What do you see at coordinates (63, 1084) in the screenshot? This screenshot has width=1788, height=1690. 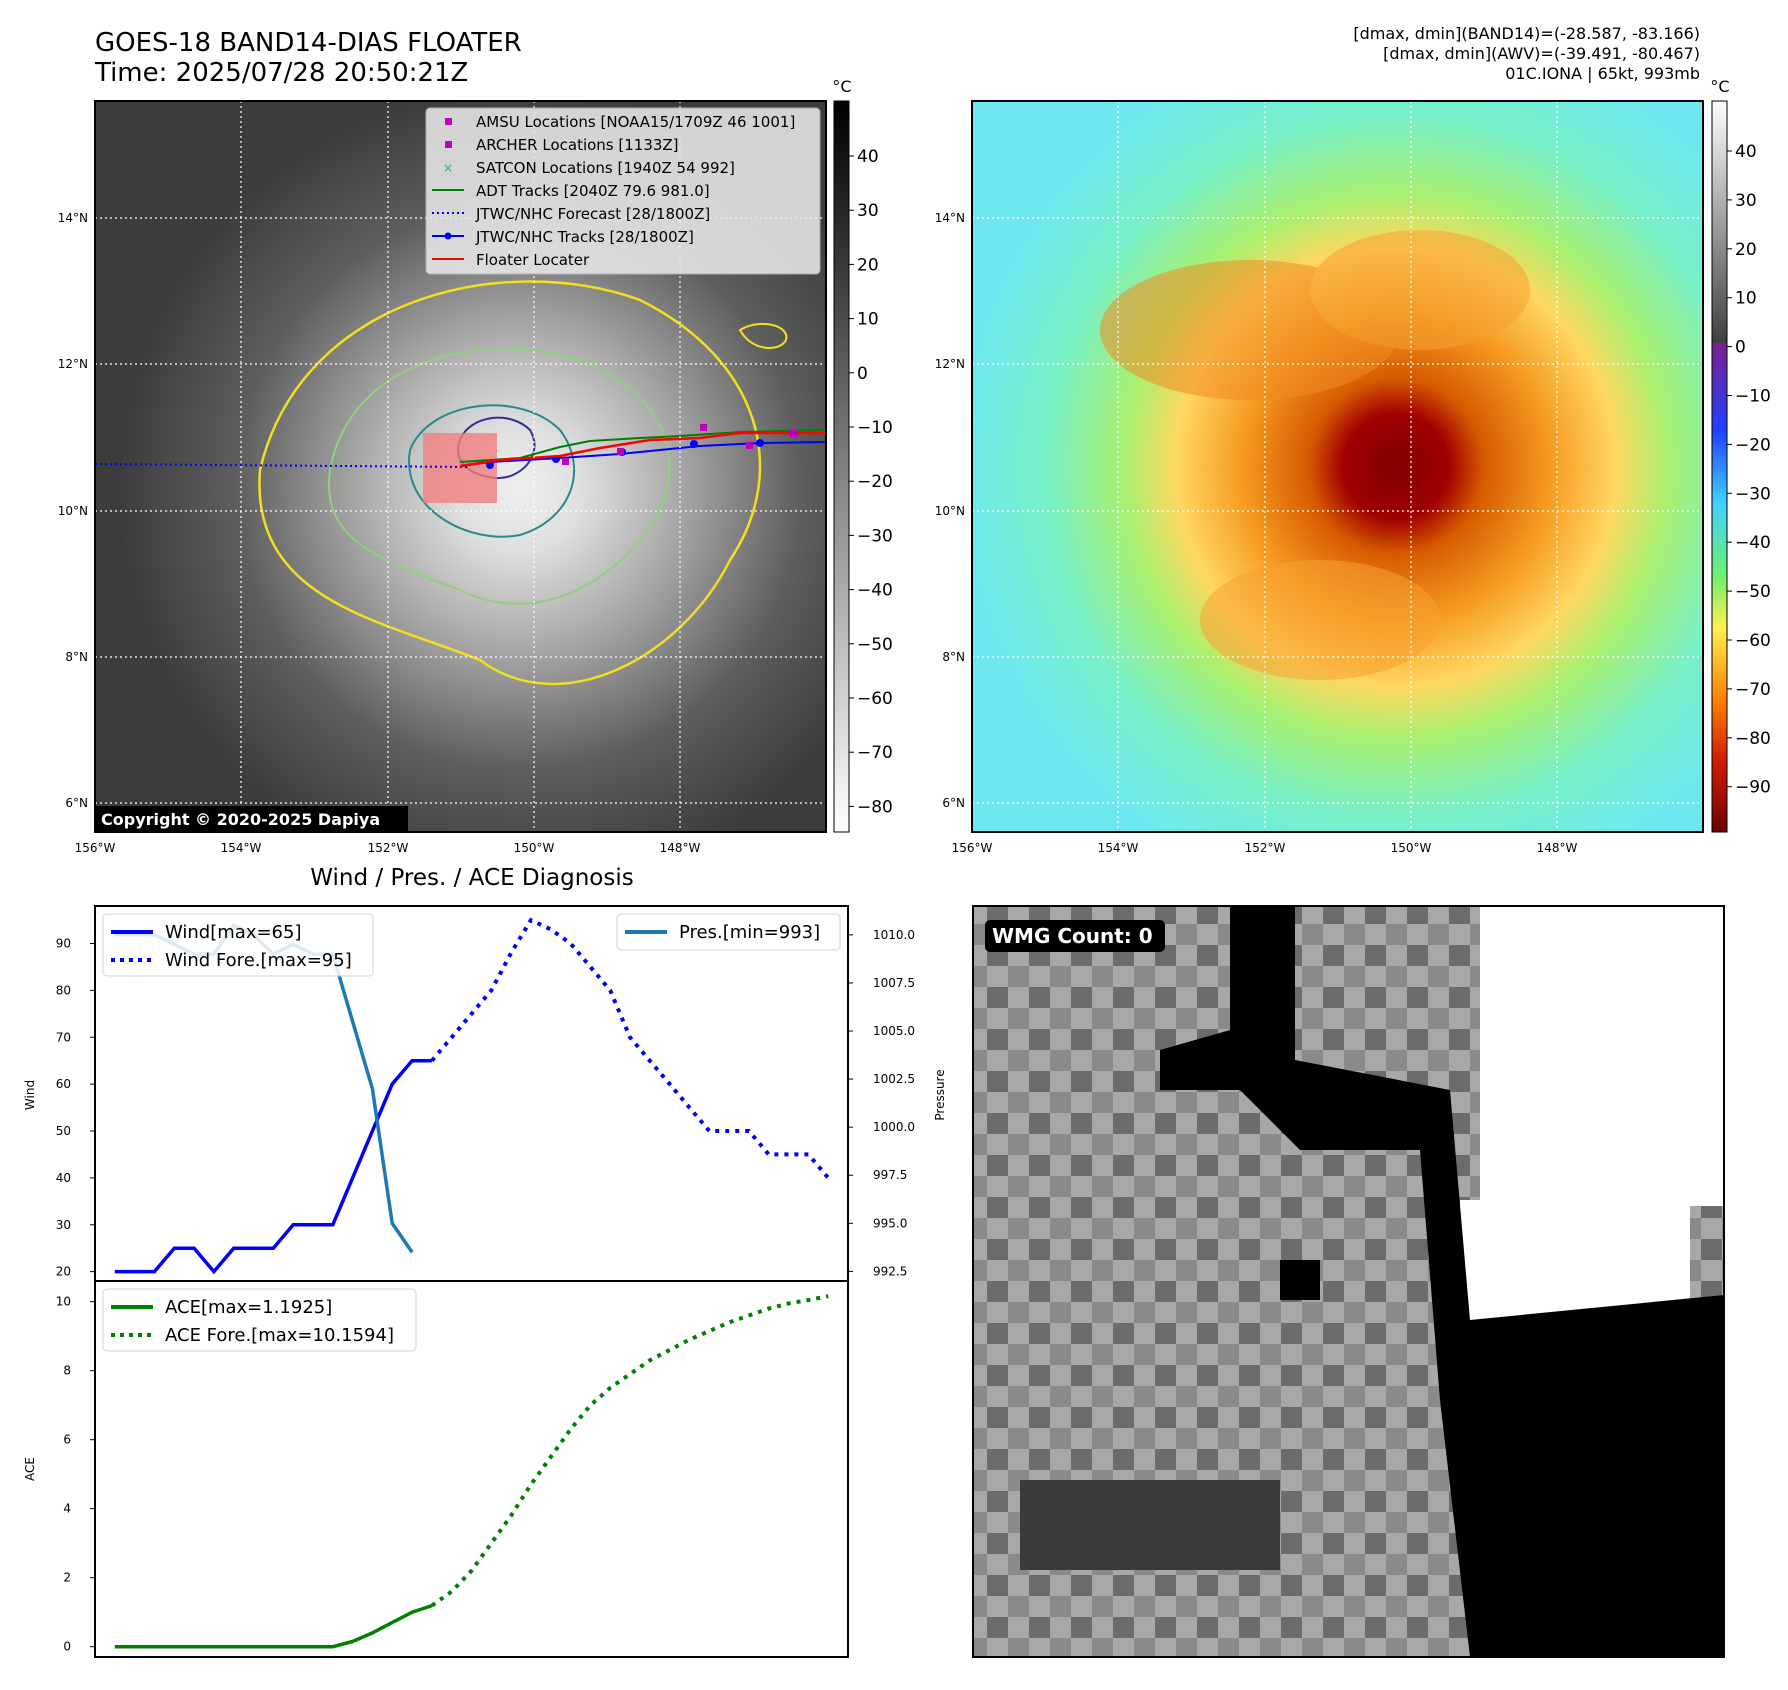 I see `y-tick-label: 60` at bounding box center [63, 1084].